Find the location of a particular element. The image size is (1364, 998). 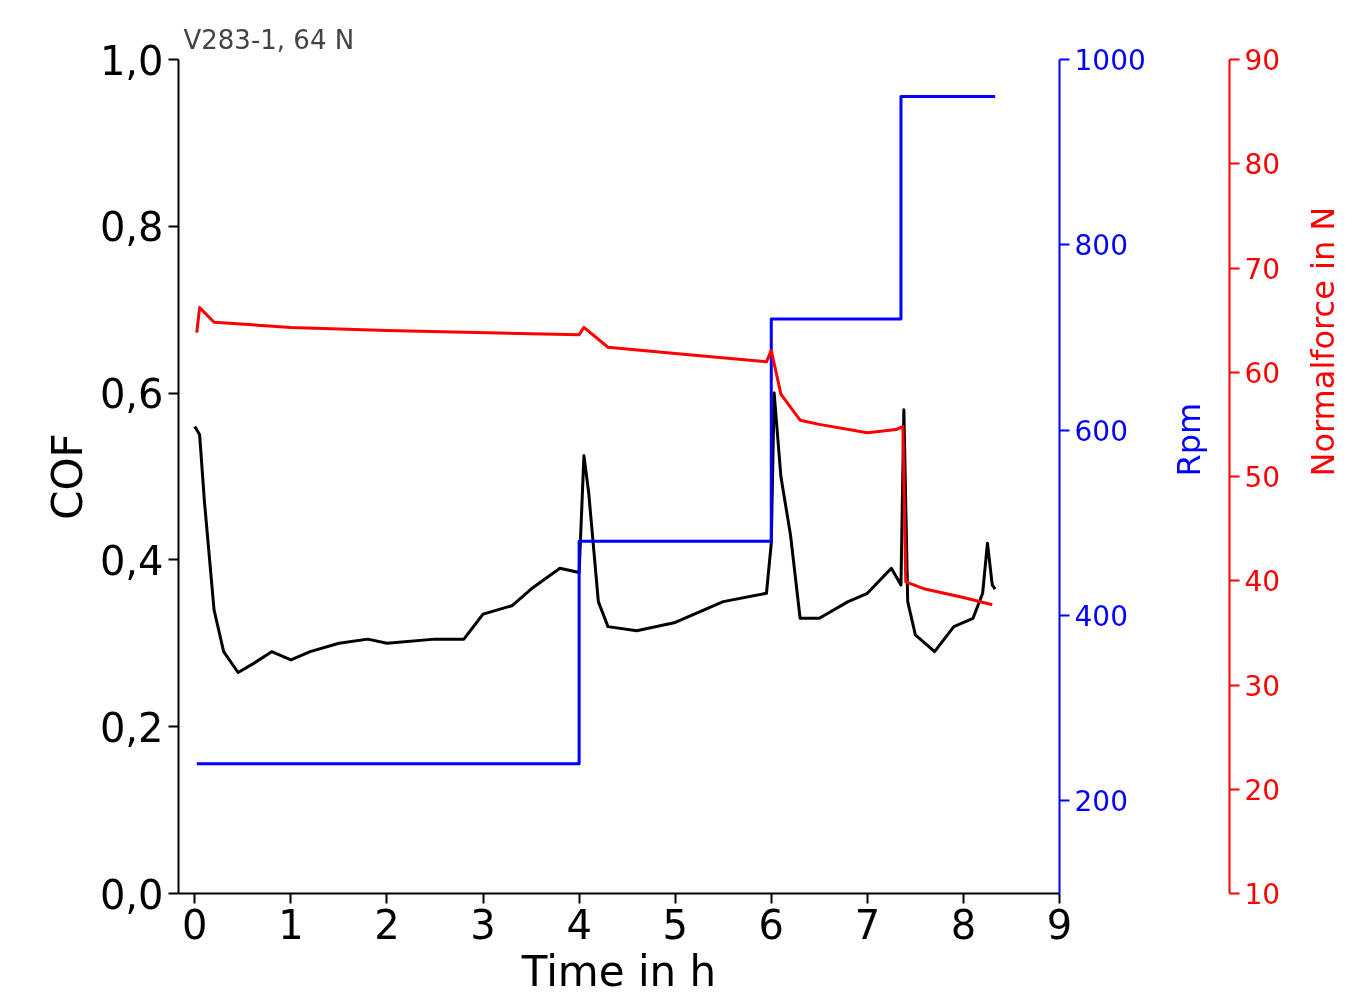

y2-tick-label: 1000 is located at coordinates (1110, 60).